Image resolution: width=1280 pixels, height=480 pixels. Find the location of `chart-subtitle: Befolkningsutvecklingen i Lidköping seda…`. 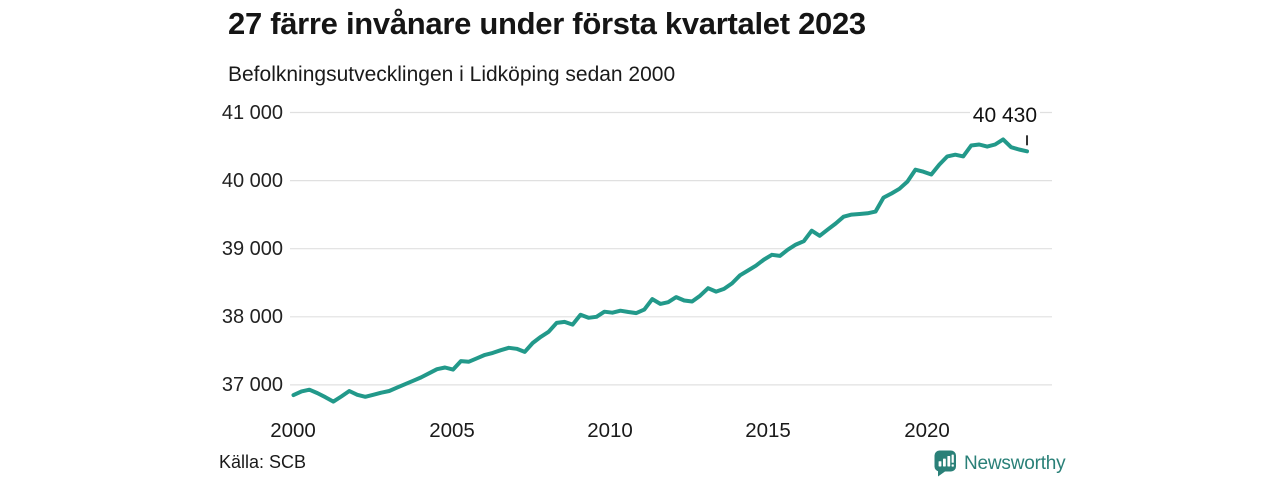

chart-subtitle: Befolkningsutvecklingen i Lidköping seda… is located at coordinates (452, 74).